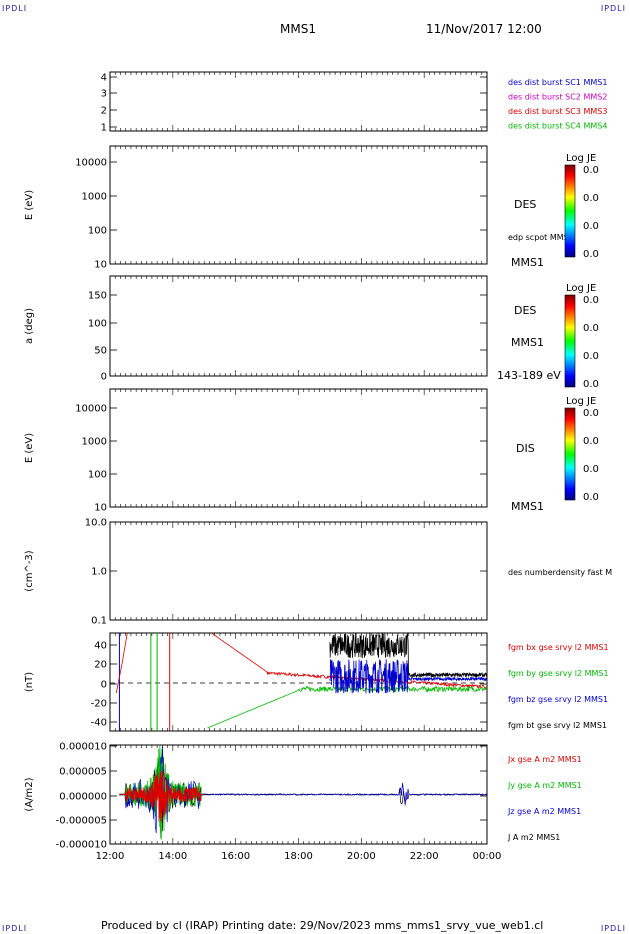 The image size is (630, 934). I want to click on panel-label: 143-189 eV, so click(529, 375).